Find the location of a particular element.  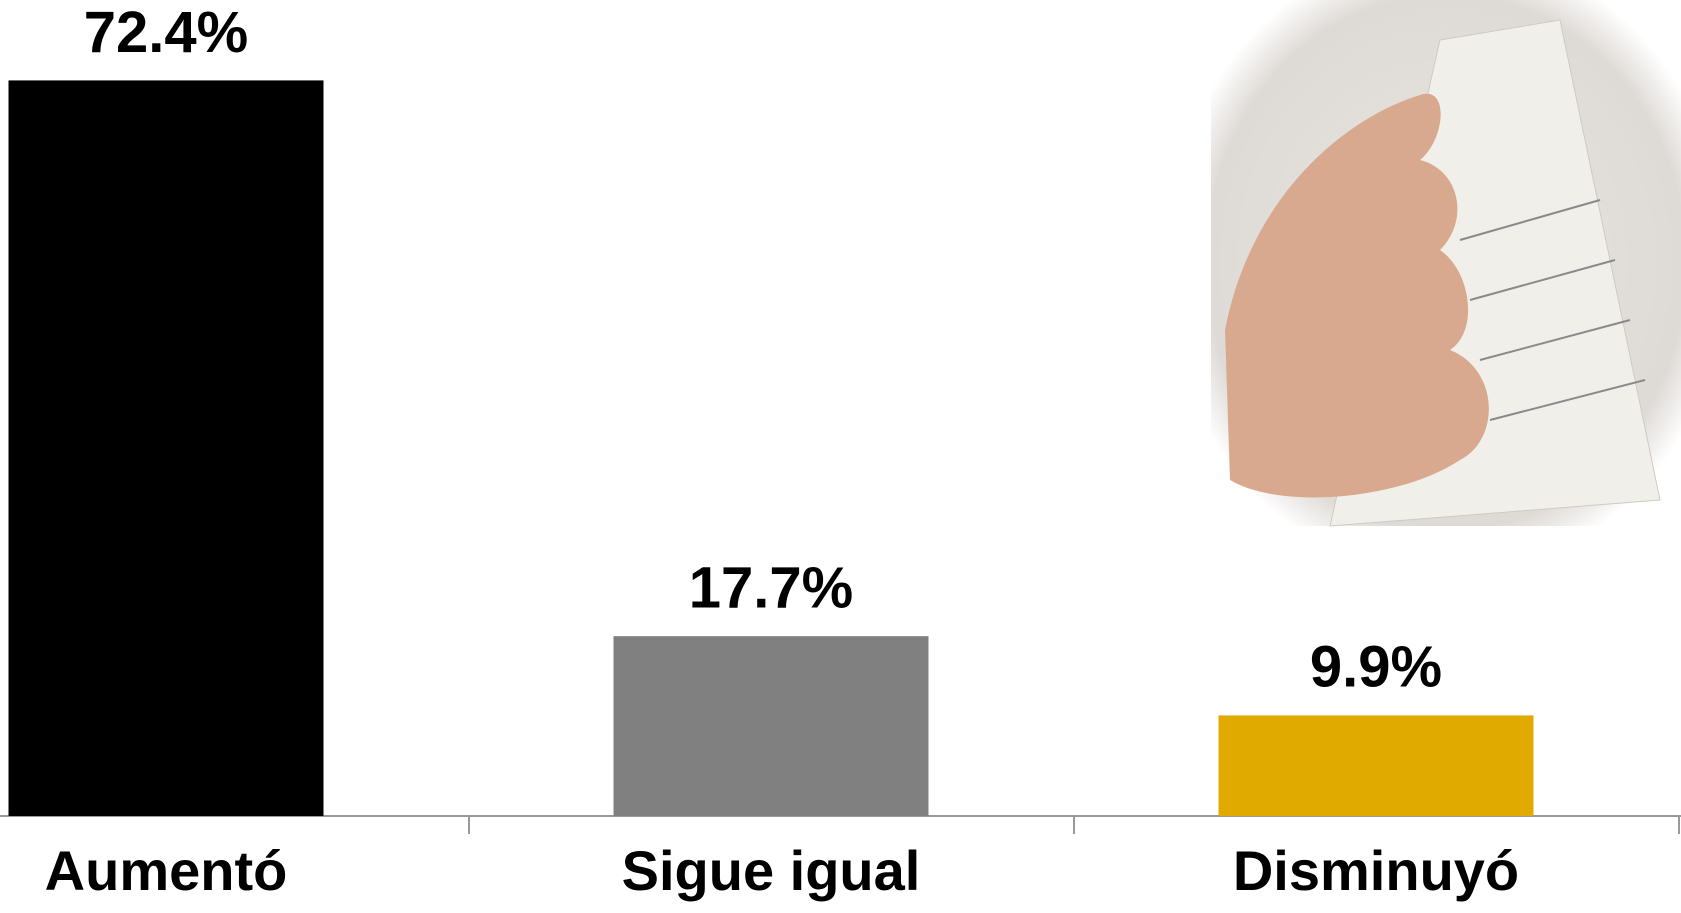

x-tick-label: Sigue igual is located at coordinates (771, 870).